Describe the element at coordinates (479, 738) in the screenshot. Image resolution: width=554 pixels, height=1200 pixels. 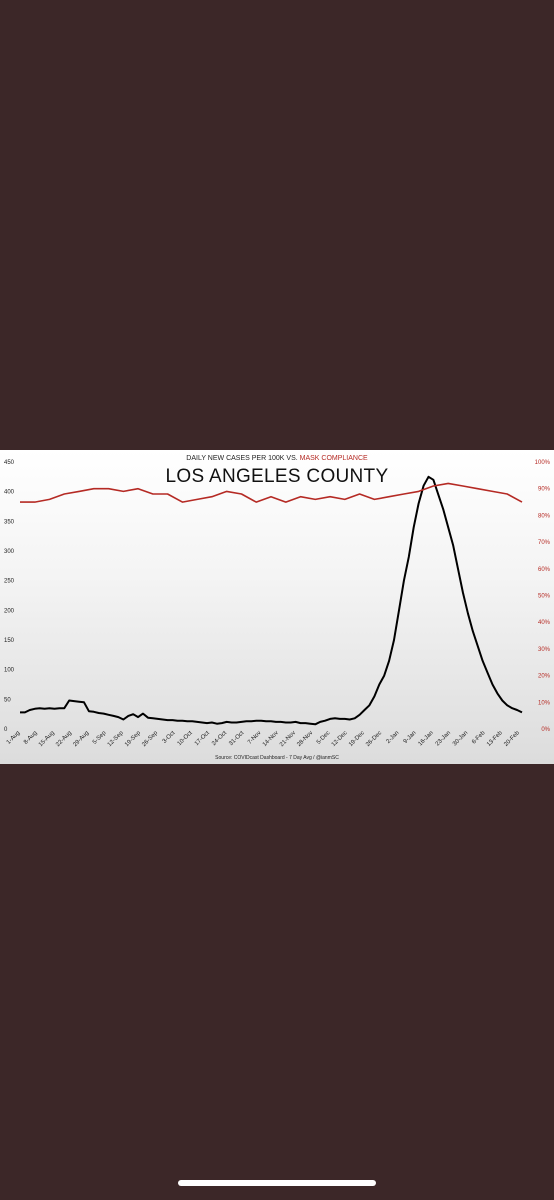
I see `x-tick-label: 6-Feb` at that location.